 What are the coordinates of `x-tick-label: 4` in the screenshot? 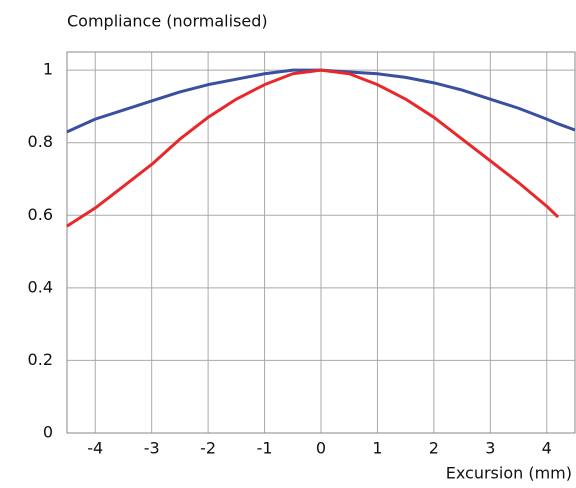 It's located at (547, 448).